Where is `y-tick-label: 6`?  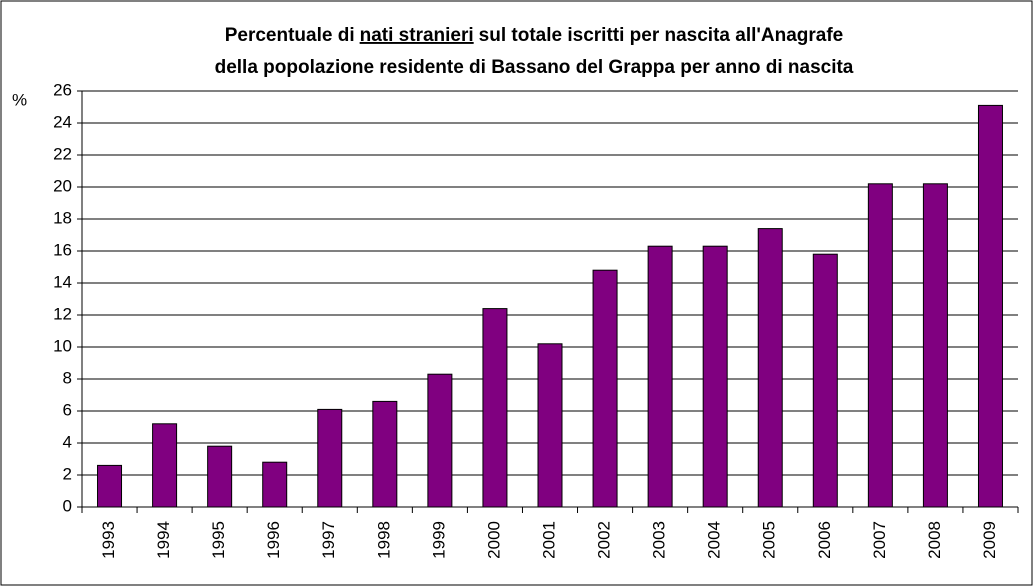
y-tick-label: 6 is located at coordinates (67, 409).